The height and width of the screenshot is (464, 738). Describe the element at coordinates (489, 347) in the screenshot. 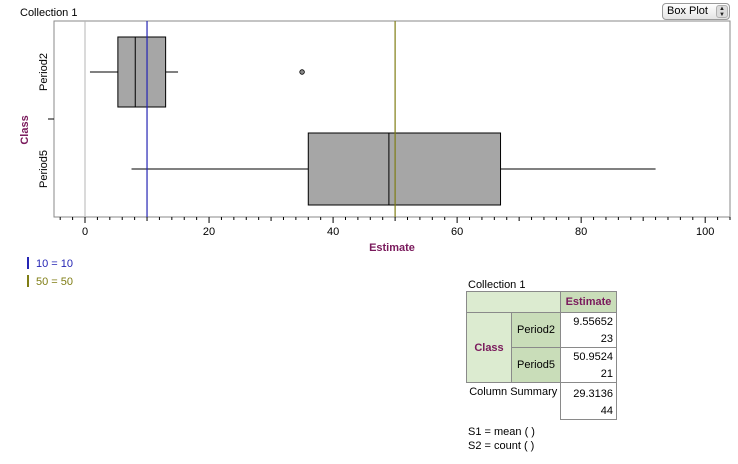

I see `row-attribute-class: Class` at that location.